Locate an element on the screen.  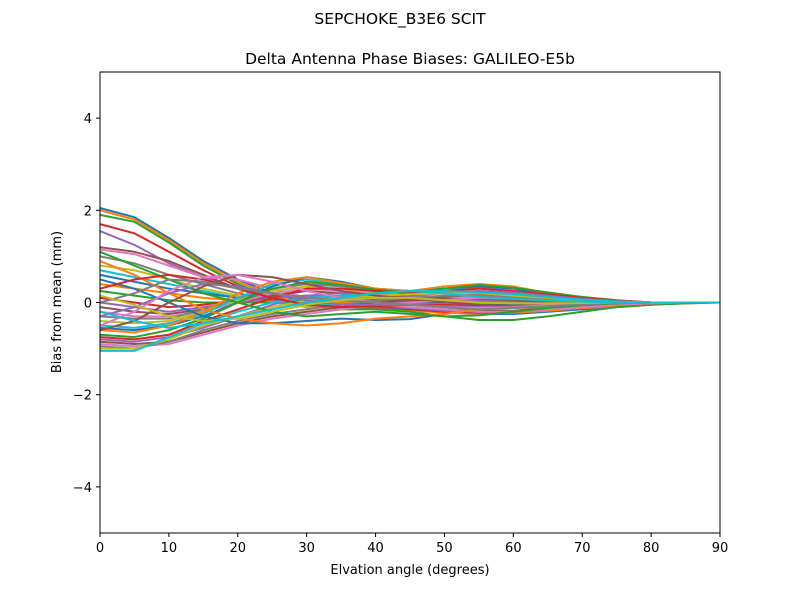
x-tick-label: 80 is located at coordinates (651, 548).